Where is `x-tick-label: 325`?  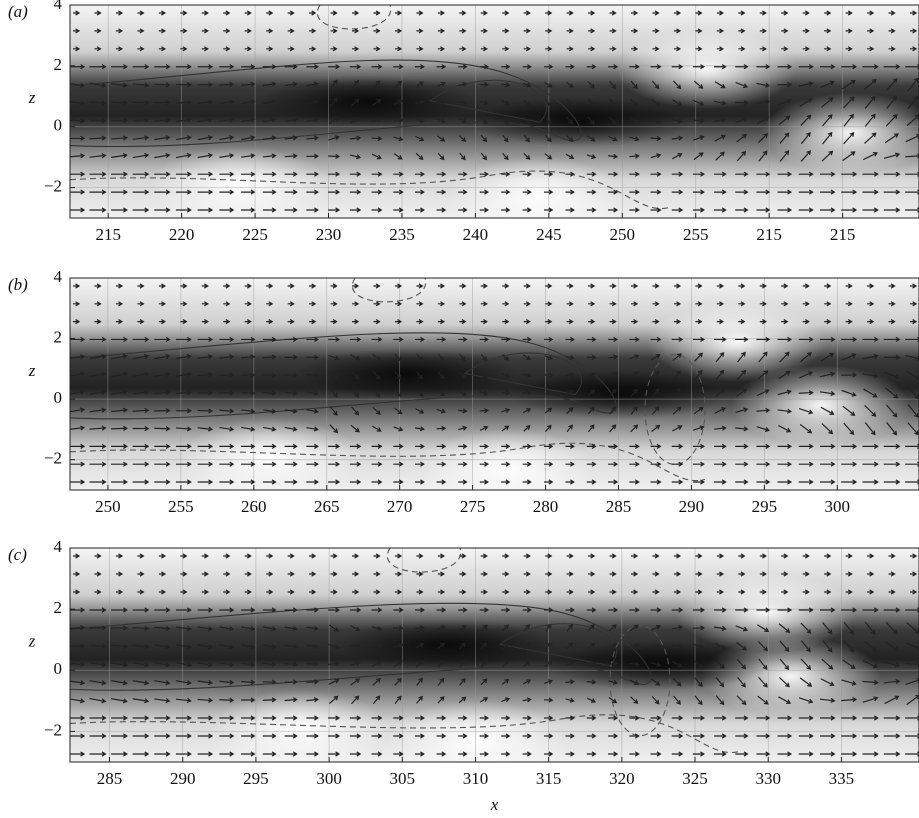 x-tick-label: 325 is located at coordinates (695, 778).